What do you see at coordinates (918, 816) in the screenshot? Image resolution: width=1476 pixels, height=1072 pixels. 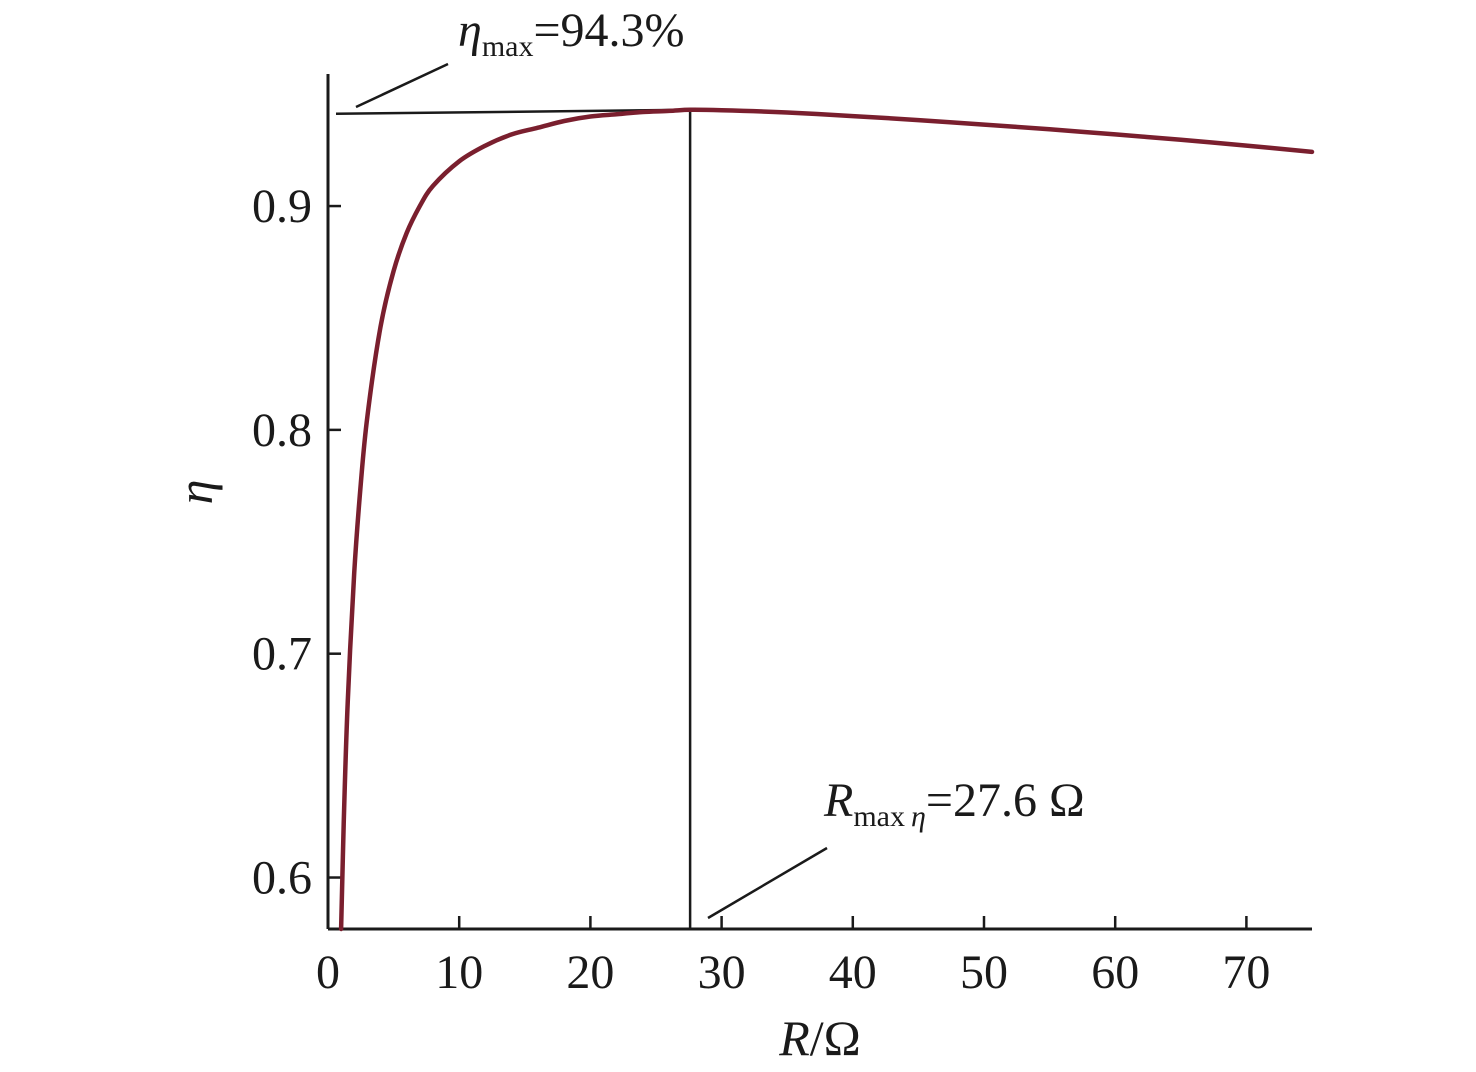 I see `r-max-subscript-symbol: η` at bounding box center [918, 816].